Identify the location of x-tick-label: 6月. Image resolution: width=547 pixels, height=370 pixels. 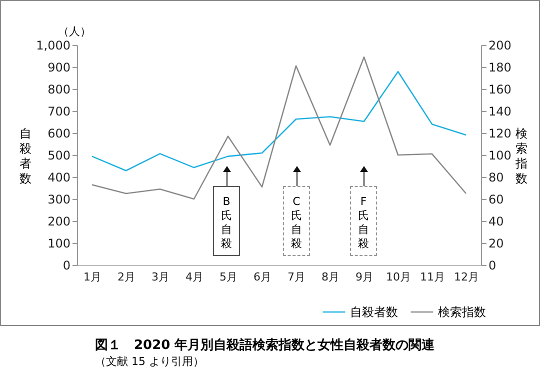
(262, 277).